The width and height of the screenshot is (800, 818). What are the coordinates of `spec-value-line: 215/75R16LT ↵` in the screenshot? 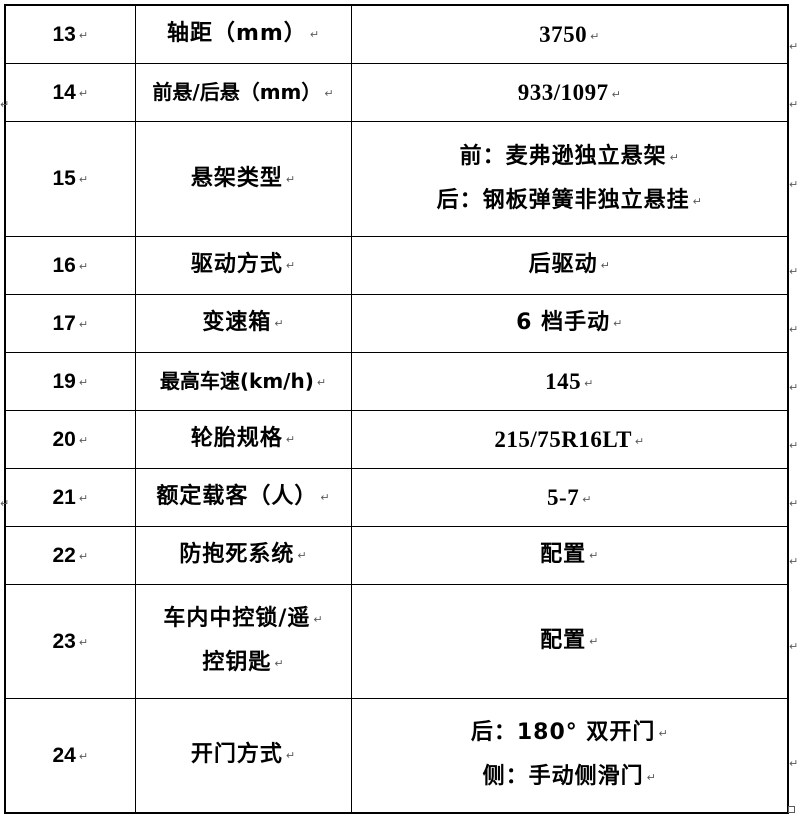 It's located at (570, 439).